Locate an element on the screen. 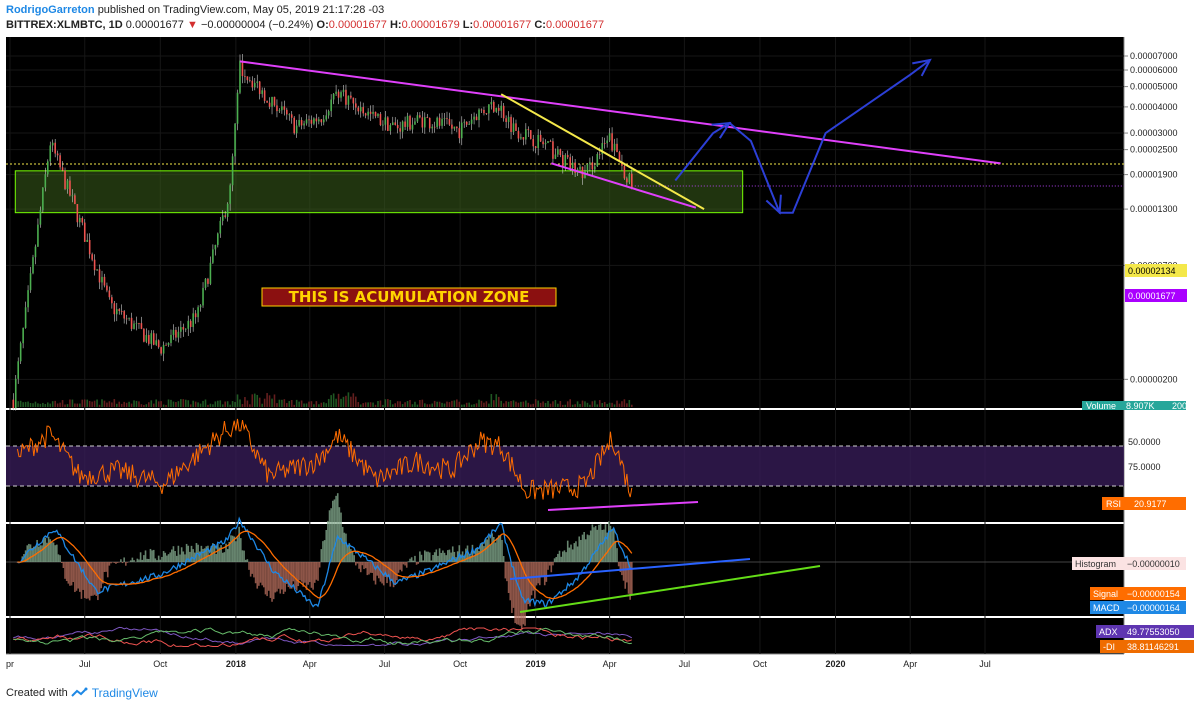  di-tag-label: -DI is located at coordinates (1109, 647).